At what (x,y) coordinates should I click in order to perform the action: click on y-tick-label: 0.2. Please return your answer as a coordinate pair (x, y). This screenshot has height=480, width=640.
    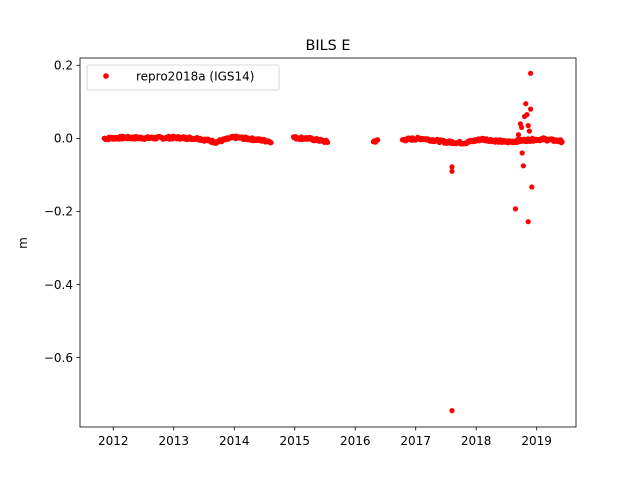
    Looking at the image, I should click on (63, 66).